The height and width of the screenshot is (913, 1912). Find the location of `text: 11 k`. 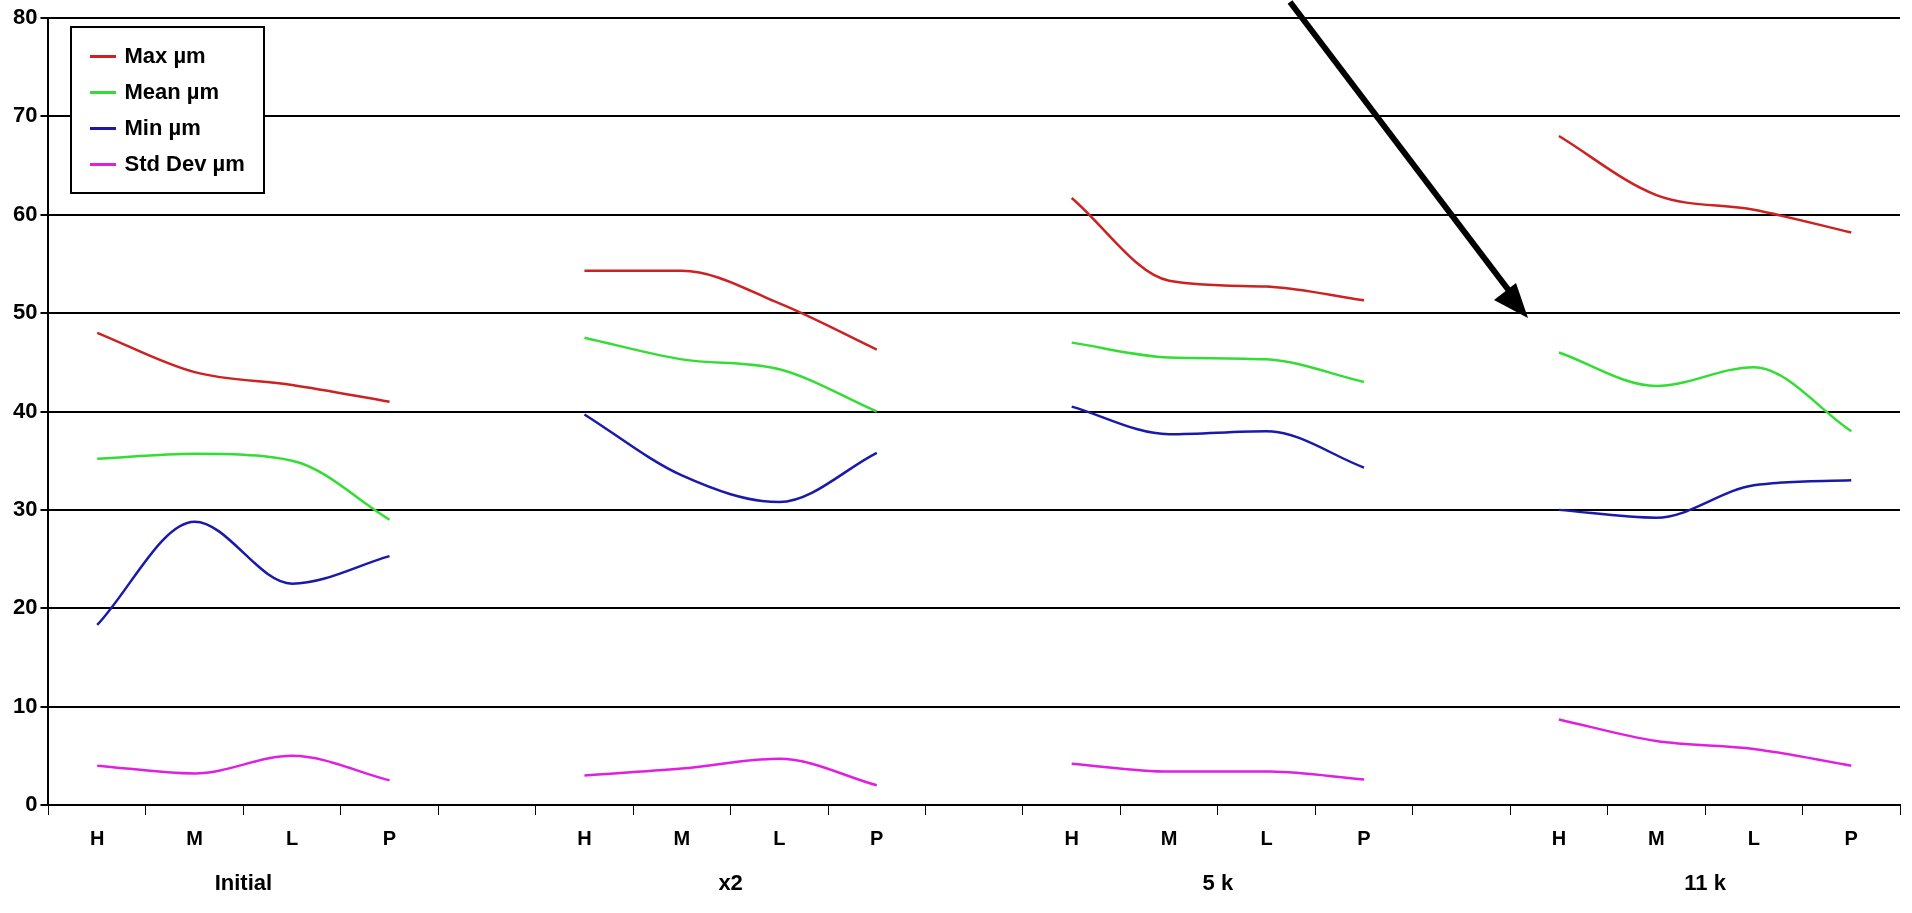

text: 11 k is located at coordinates (1705, 883).